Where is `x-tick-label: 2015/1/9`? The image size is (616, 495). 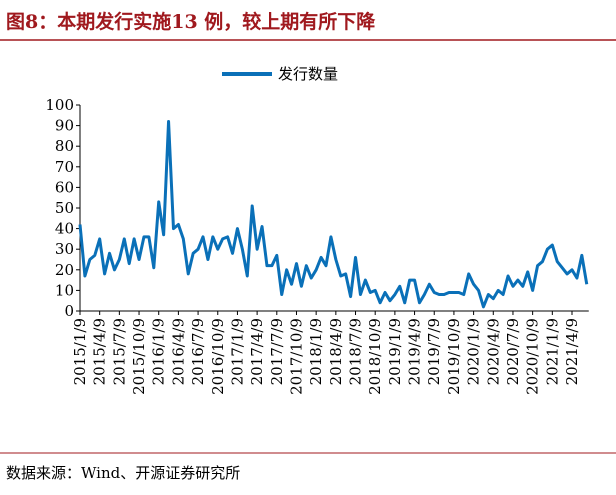 x-tick-label: 2015/1/9 is located at coordinates (80, 351).